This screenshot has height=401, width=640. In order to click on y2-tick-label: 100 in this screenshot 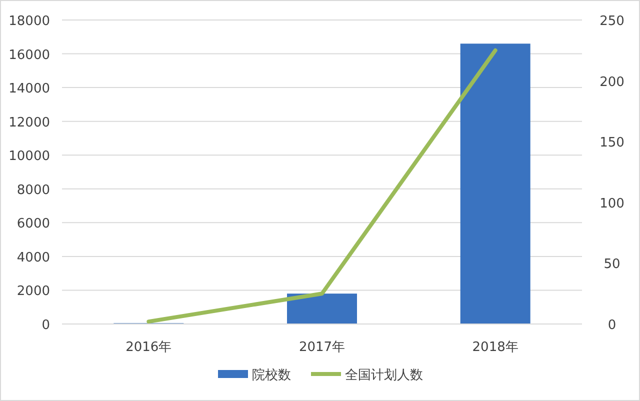, I will do `click(612, 204)`.